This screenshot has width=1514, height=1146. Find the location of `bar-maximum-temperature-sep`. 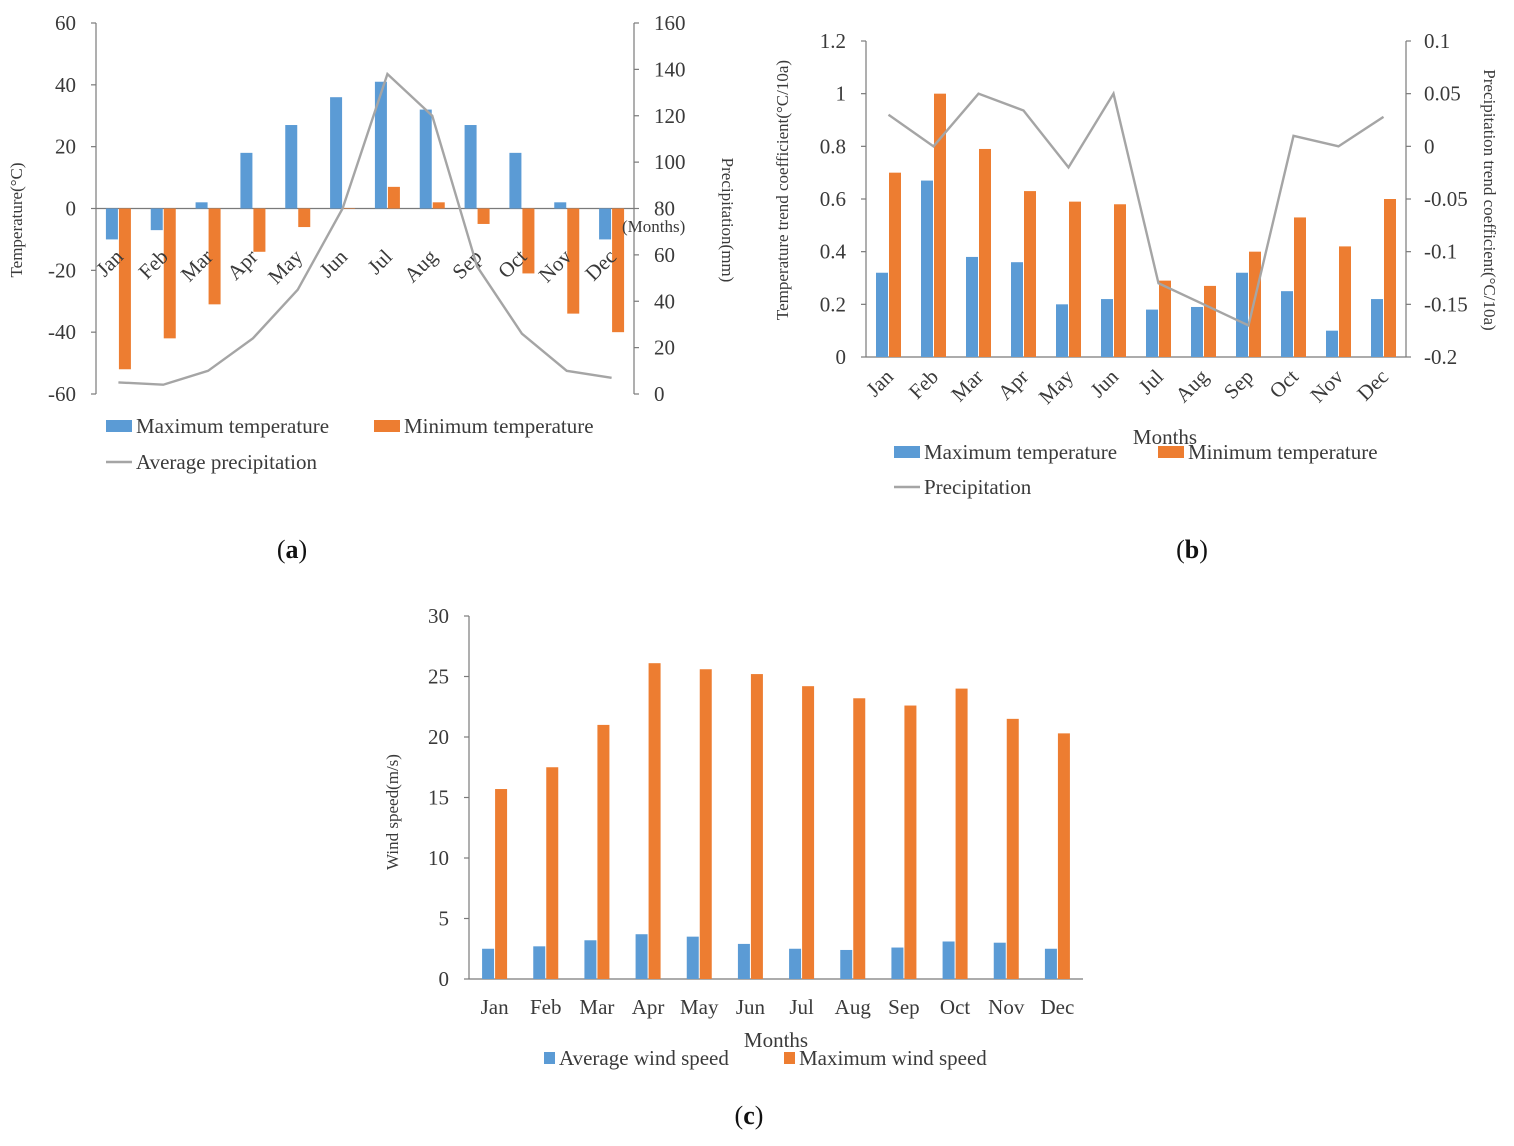

bar-maximum-temperature-sep is located at coordinates (470, 167).